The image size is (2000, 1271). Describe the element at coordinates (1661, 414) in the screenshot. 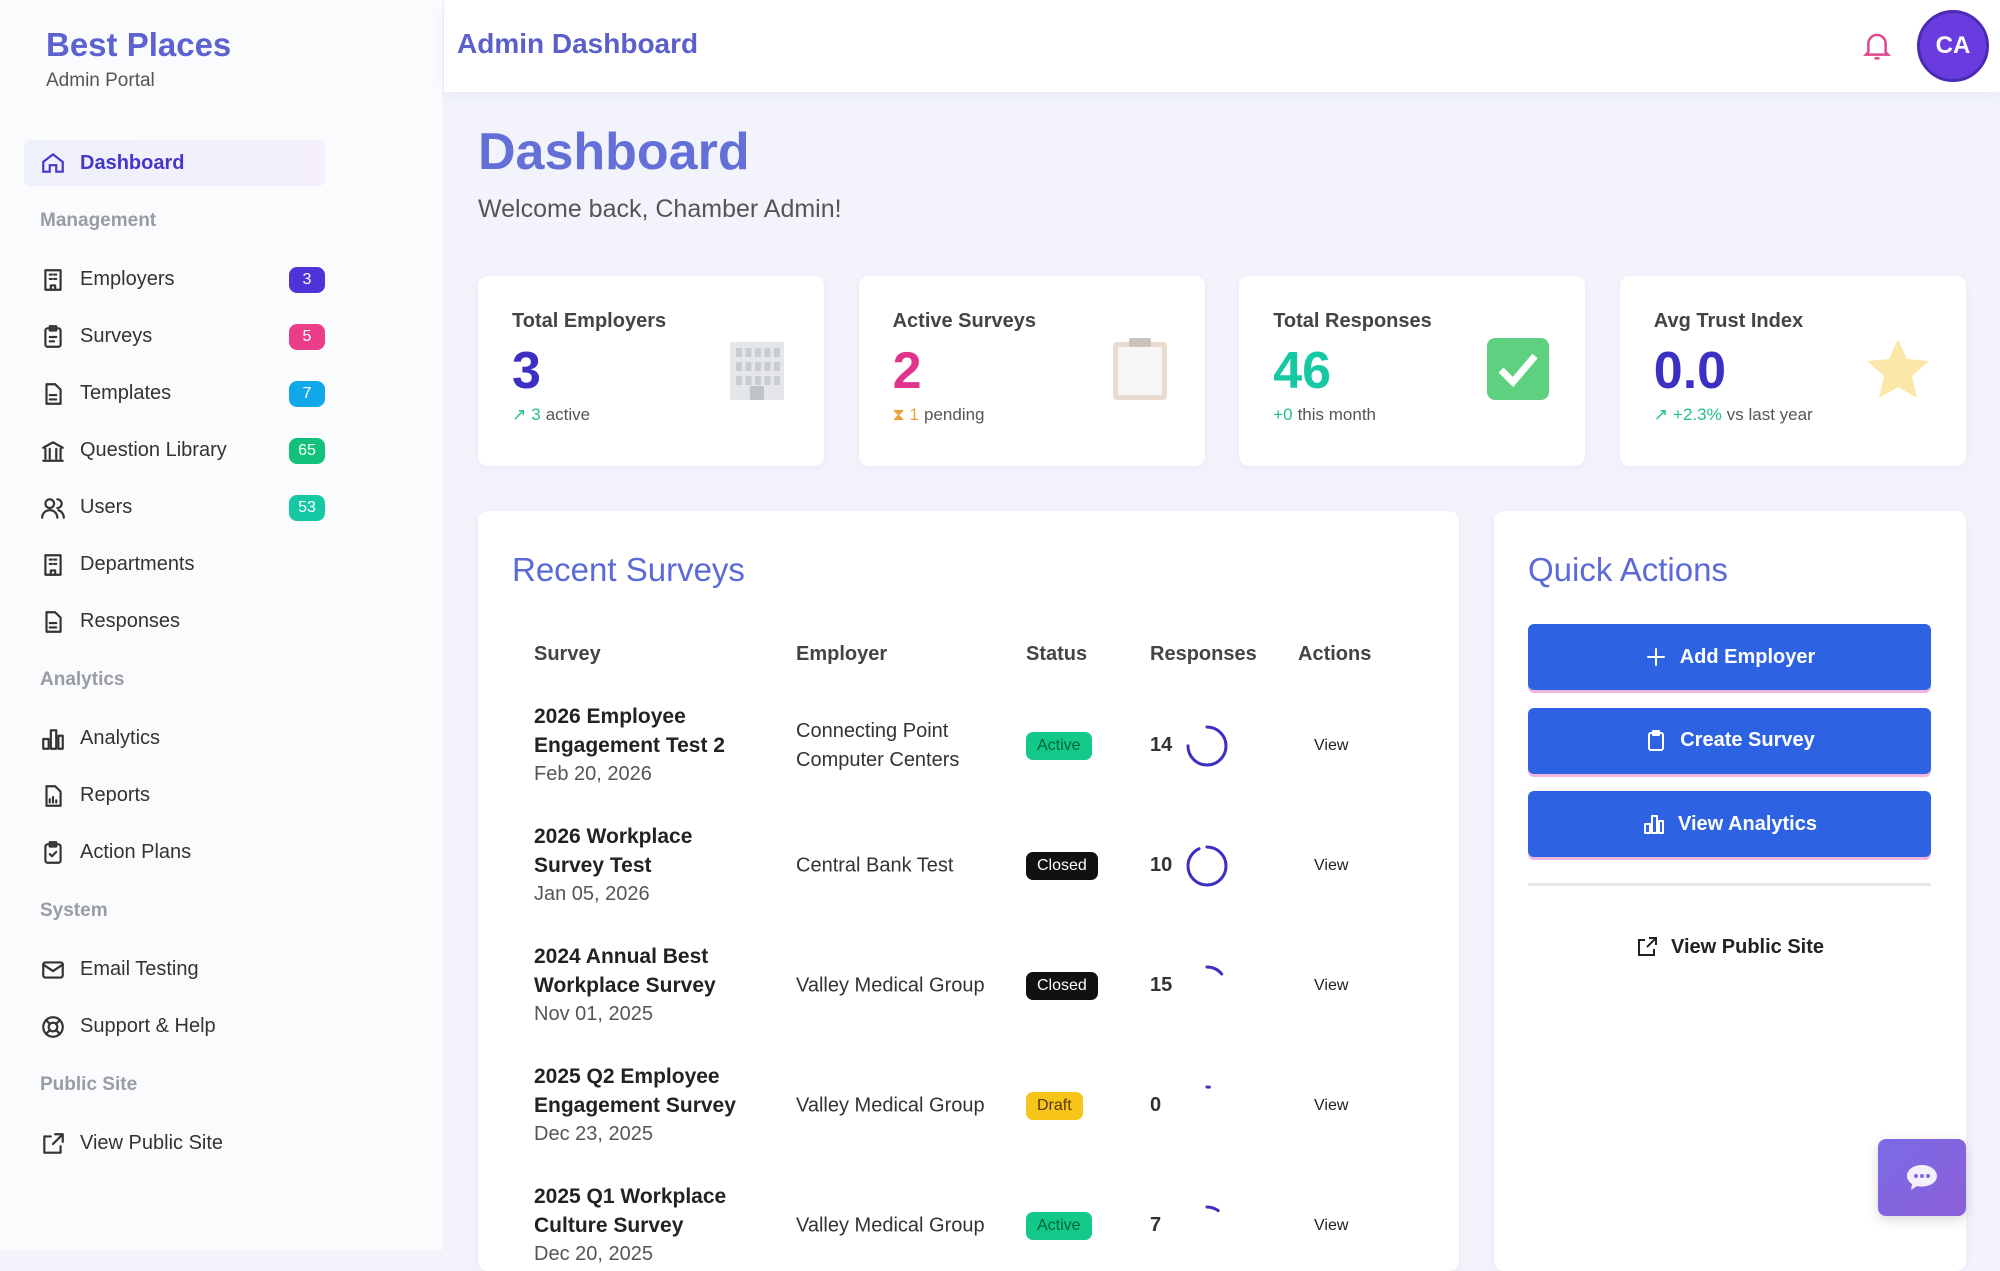

I see `note-icon: ↗` at that location.